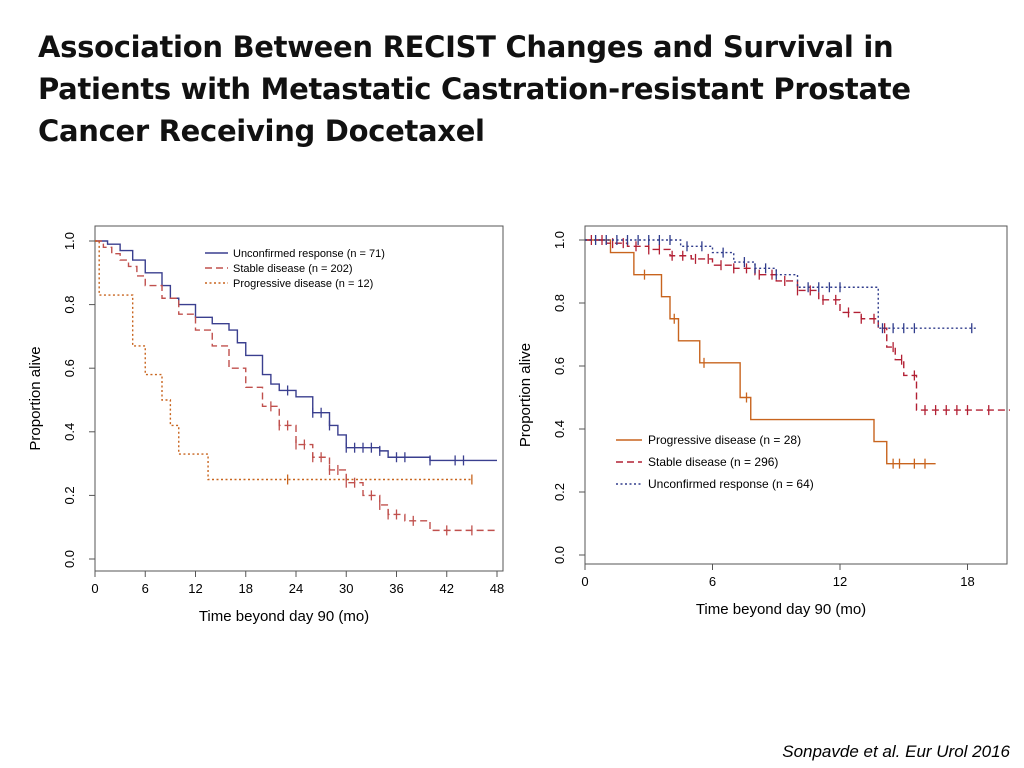 The height and width of the screenshot is (768, 1024). Describe the element at coordinates (724, 440) in the screenshot. I see `legend-label: Progressive disease (n = 28)` at that location.